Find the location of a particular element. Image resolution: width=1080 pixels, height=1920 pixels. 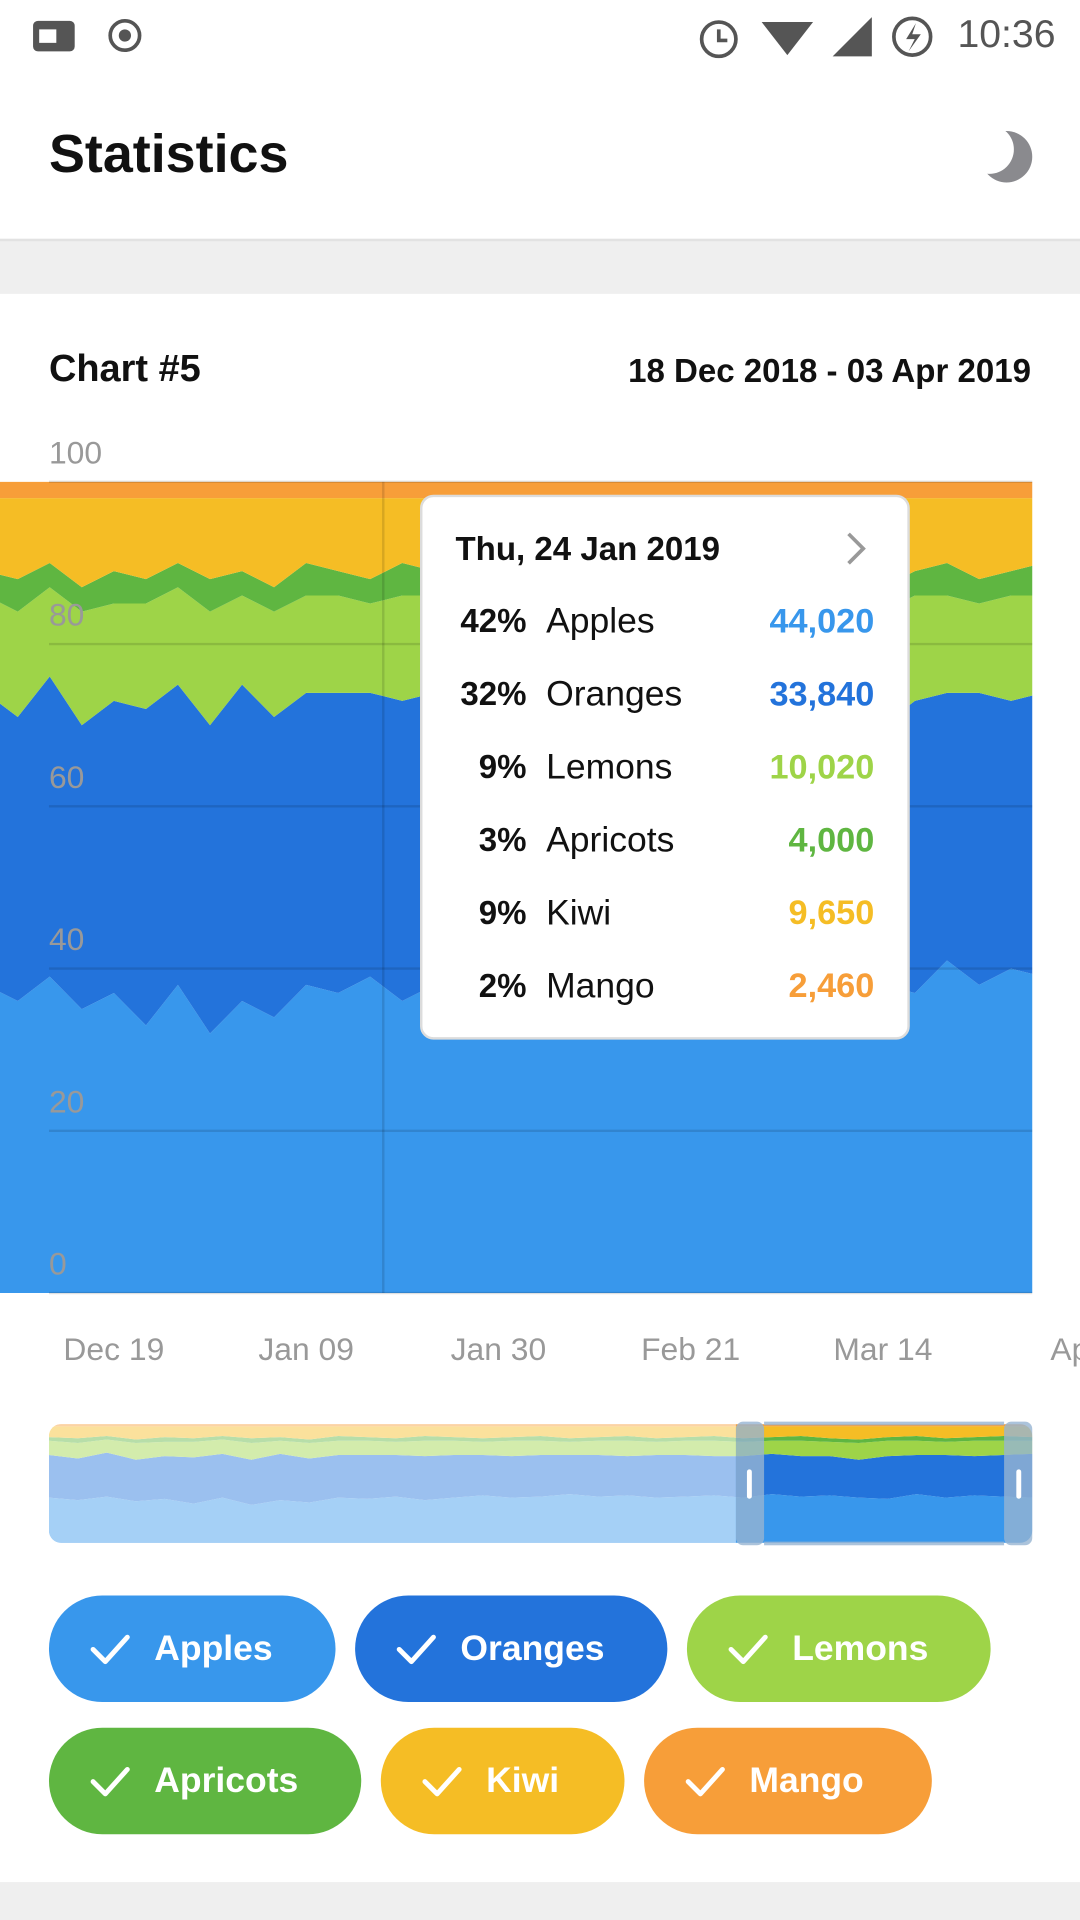

filter-chip: Kiwi is located at coordinates (502, 1781).